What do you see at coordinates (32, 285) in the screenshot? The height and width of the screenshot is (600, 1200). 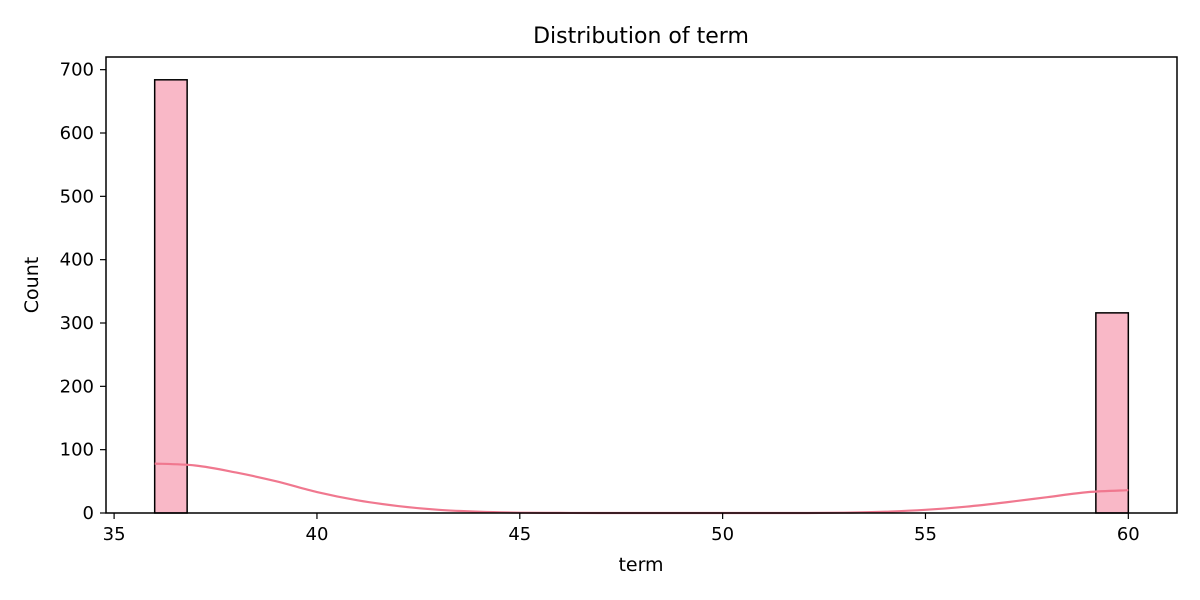 I see `y-axis-label: Count` at bounding box center [32, 285].